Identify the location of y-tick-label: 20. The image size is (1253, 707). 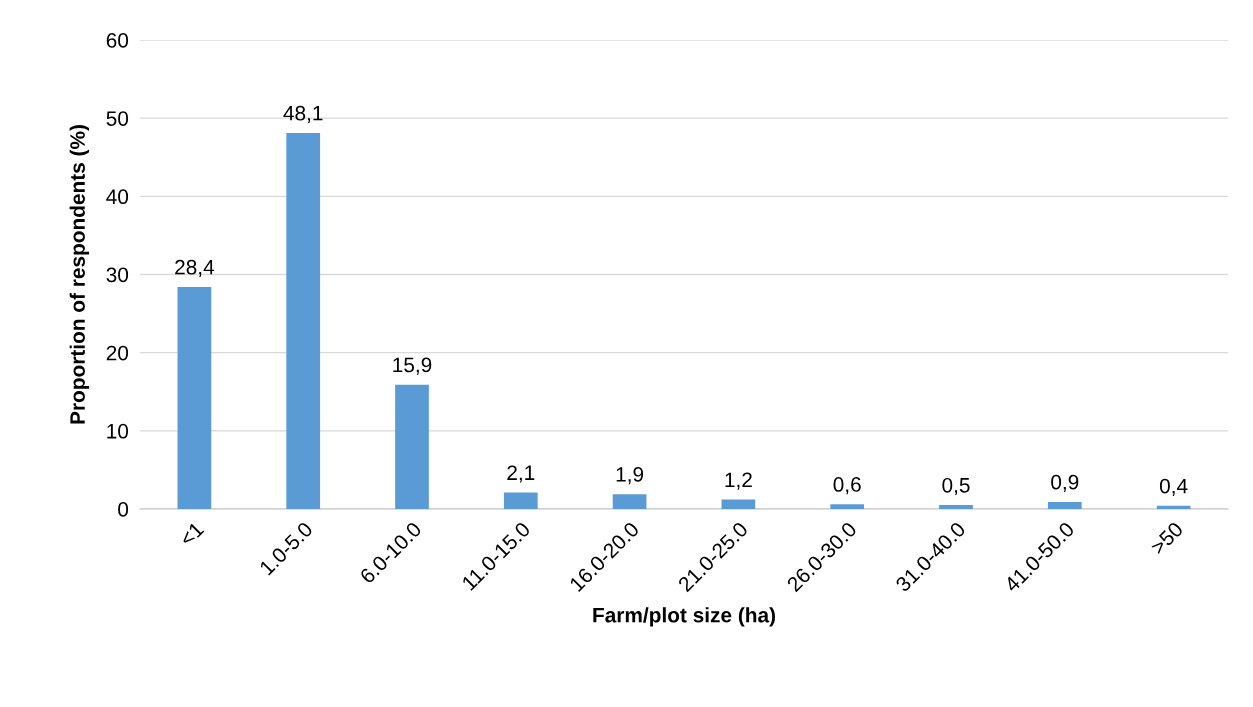
(117, 353).